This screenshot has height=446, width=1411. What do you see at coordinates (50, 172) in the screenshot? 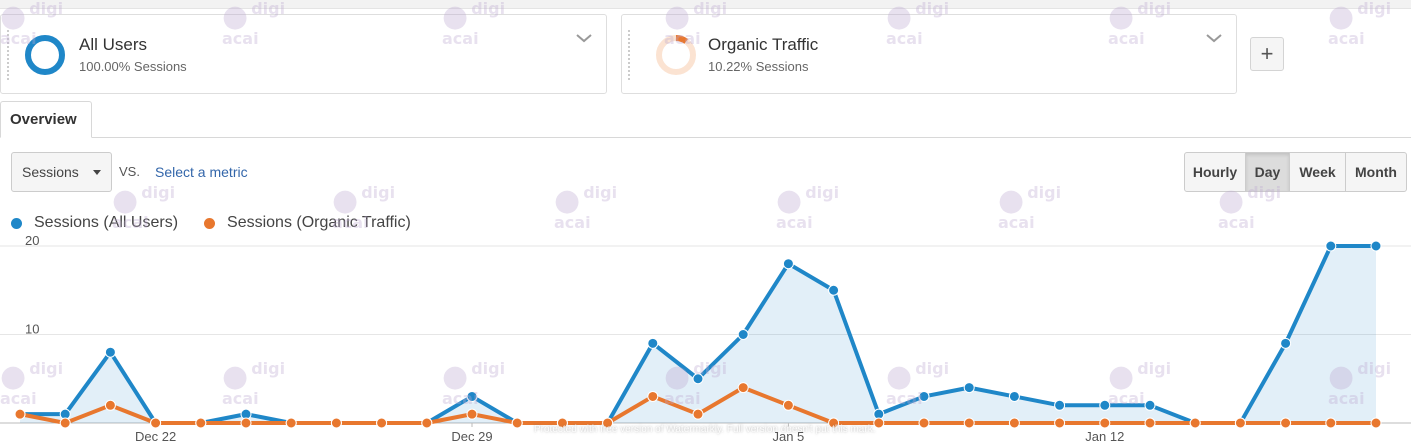
I see `metric-select-value: Sessions` at bounding box center [50, 172].